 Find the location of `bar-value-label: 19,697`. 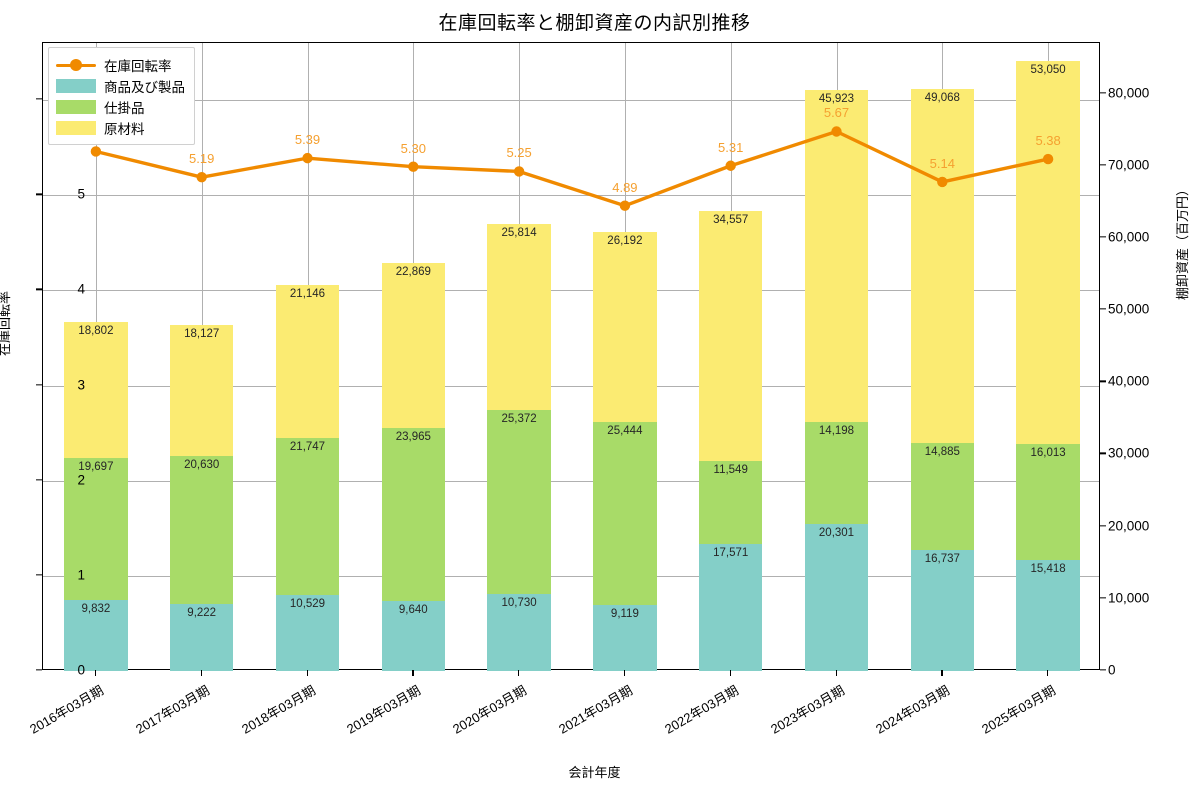

bar-value-label: 19,697 is located at coordinates (96, 466).